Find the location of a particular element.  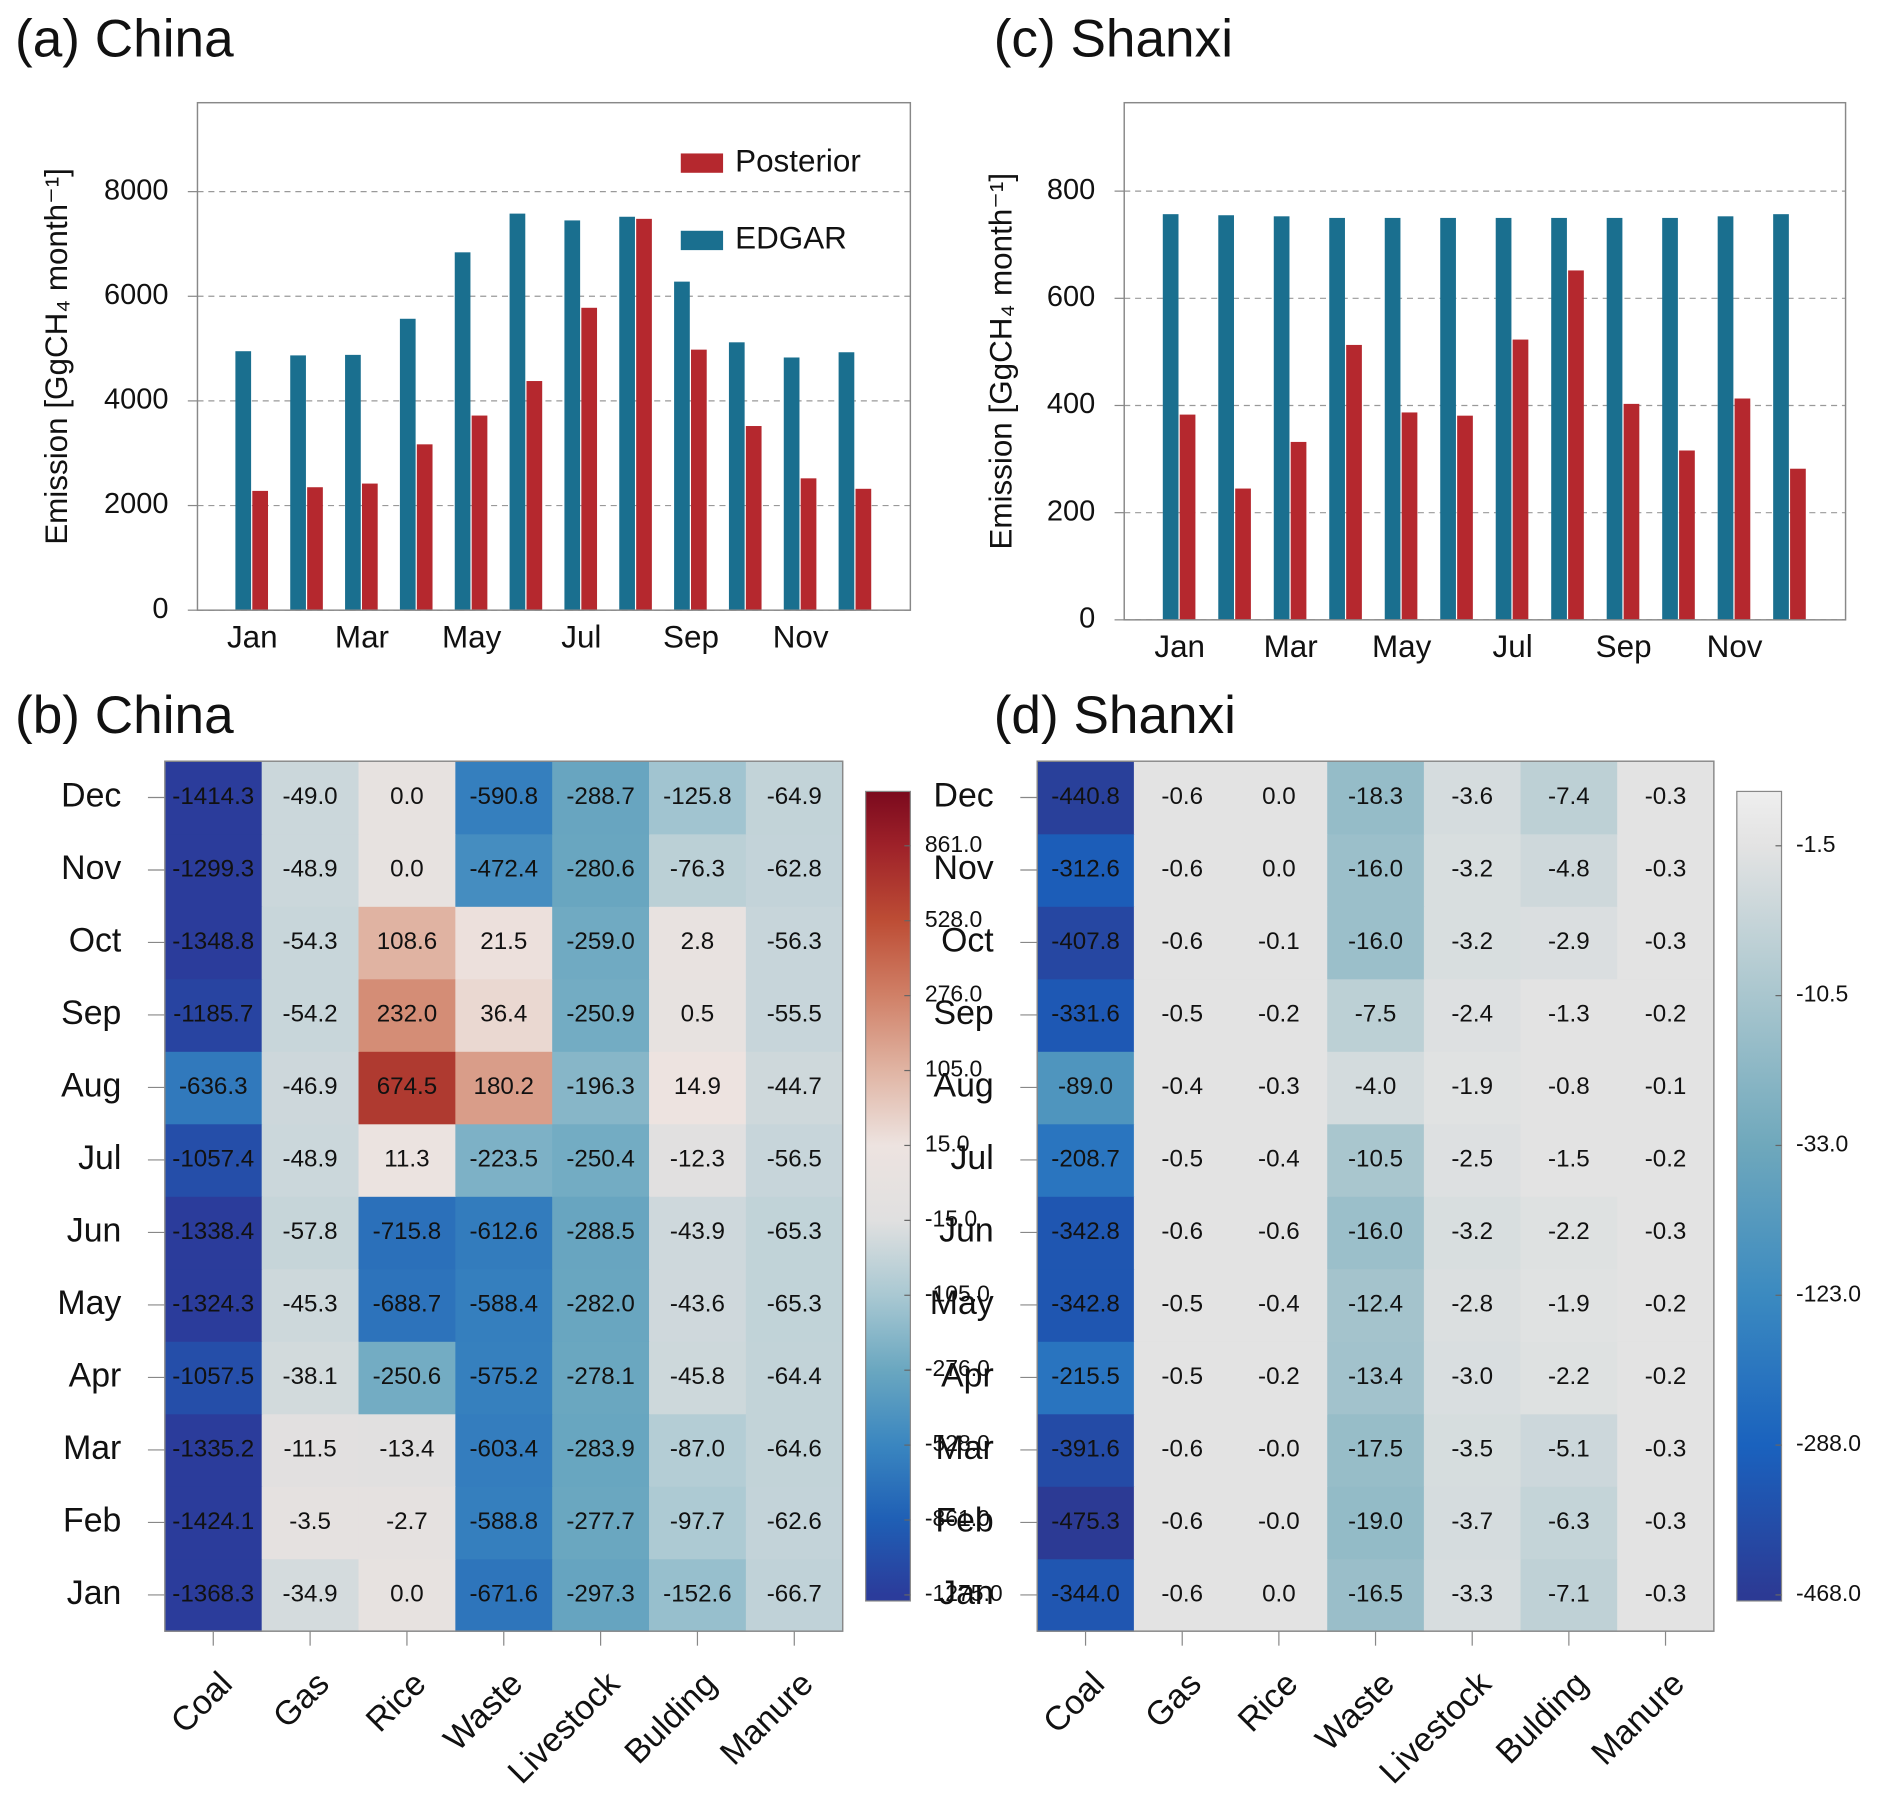

cell-label: -45.3 is located at coordinates (310, 1303).